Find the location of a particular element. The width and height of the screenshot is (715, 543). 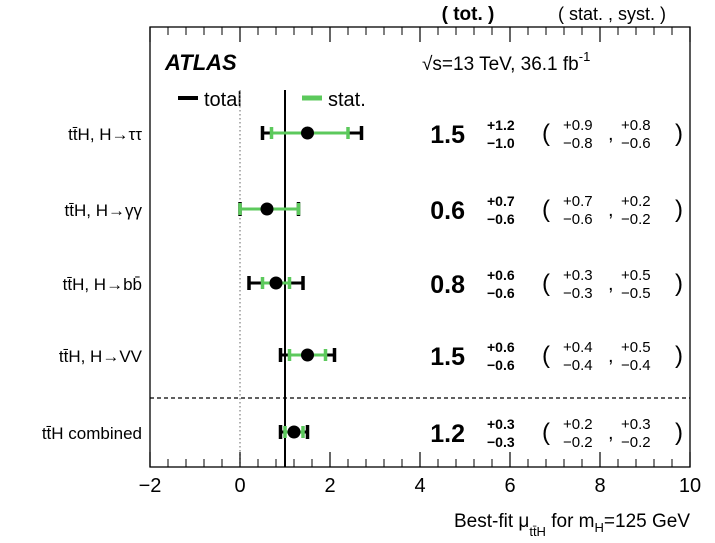

atlas-label: ATLAS is located at coordinates (200, 62).